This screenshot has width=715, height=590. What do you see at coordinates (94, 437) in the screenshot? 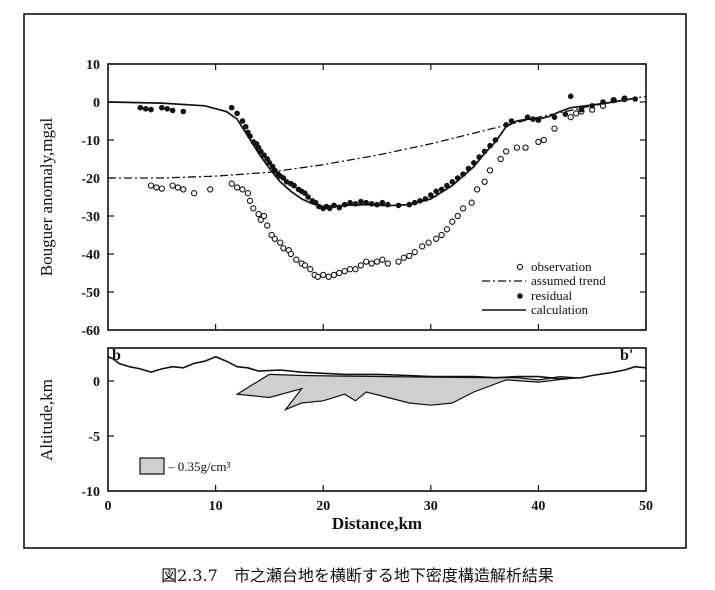
I see `lower-y-tick-label: -5` at bounding box center [94, 437].